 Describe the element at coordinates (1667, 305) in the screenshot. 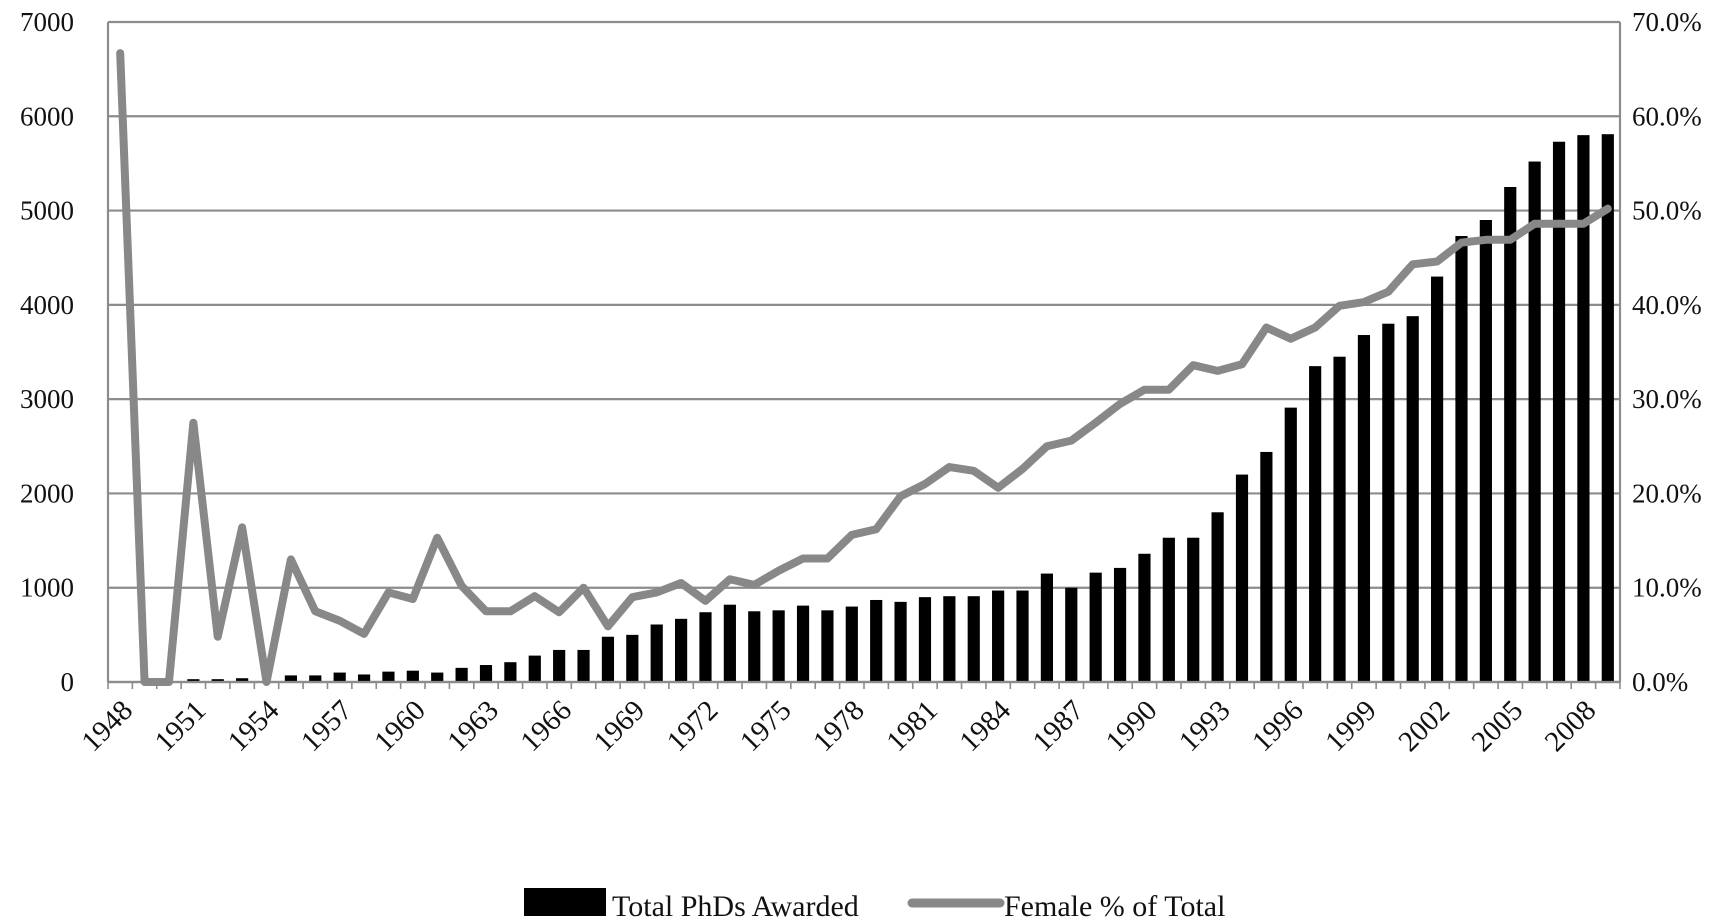

I see `y-right-tick-label: 40.0%` at that location.